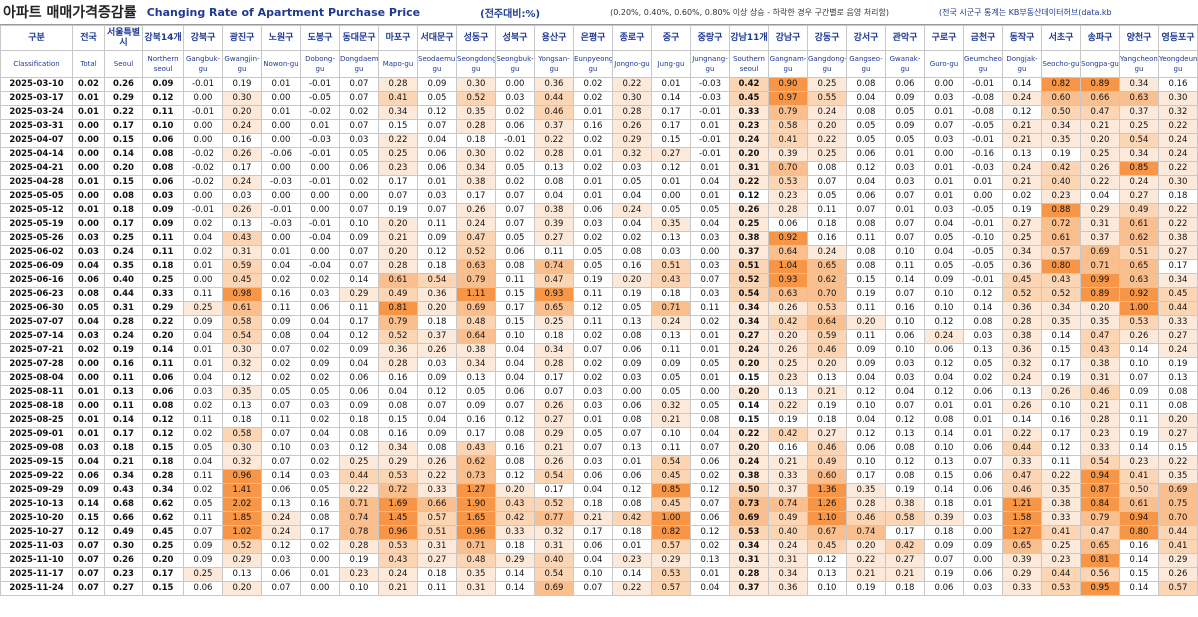  What do you see at coordinates (1178, 434) in the screenshot?
I see `value-cell: 0.27` at bounding box center [1178, 434].